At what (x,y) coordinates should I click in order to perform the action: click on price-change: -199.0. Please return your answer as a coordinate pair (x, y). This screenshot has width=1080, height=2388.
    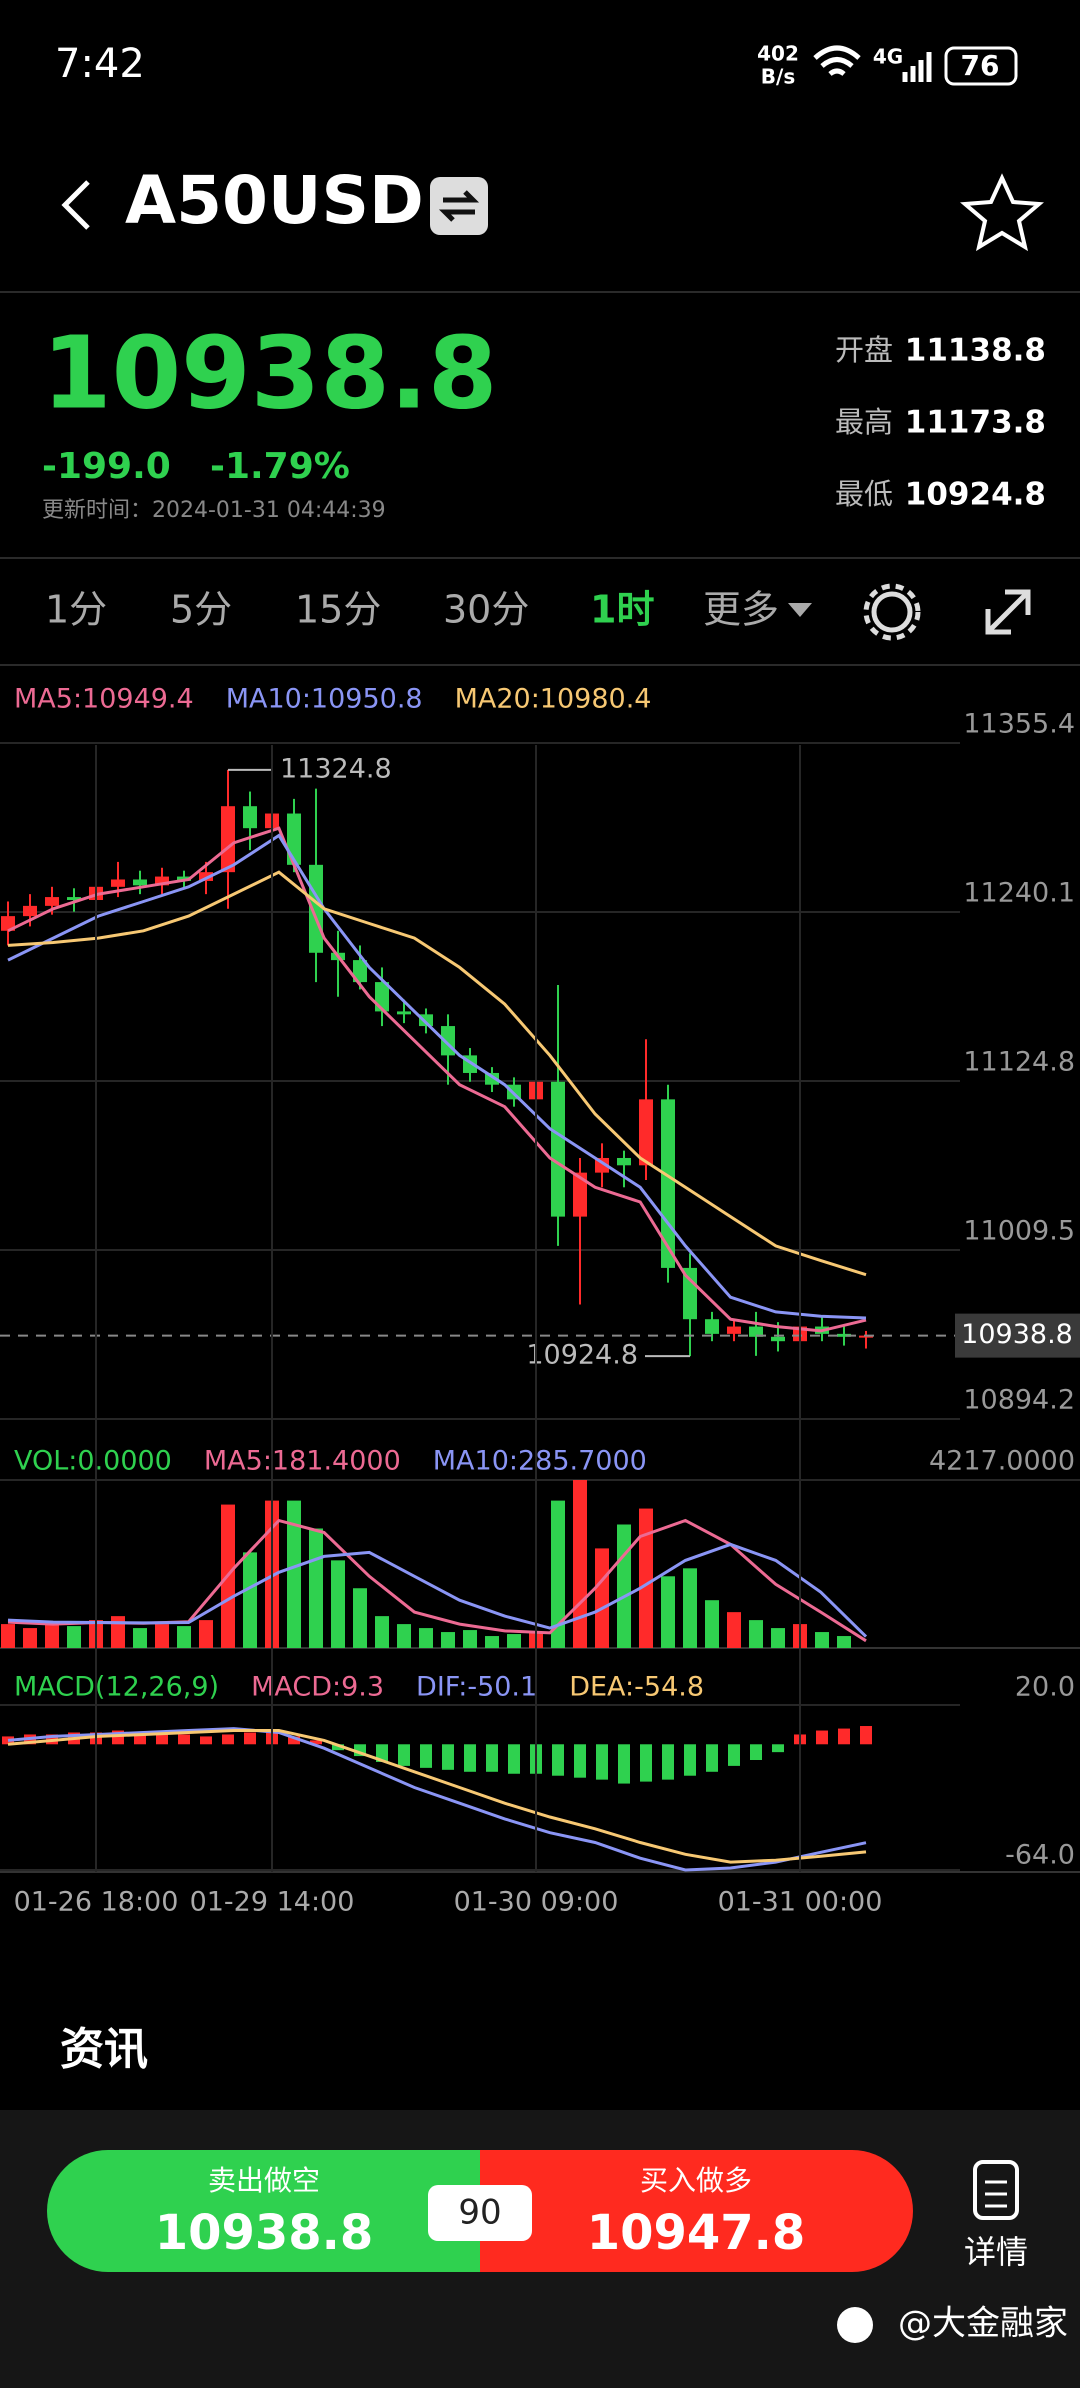
    Looking at the image, I should click on (106, 466).